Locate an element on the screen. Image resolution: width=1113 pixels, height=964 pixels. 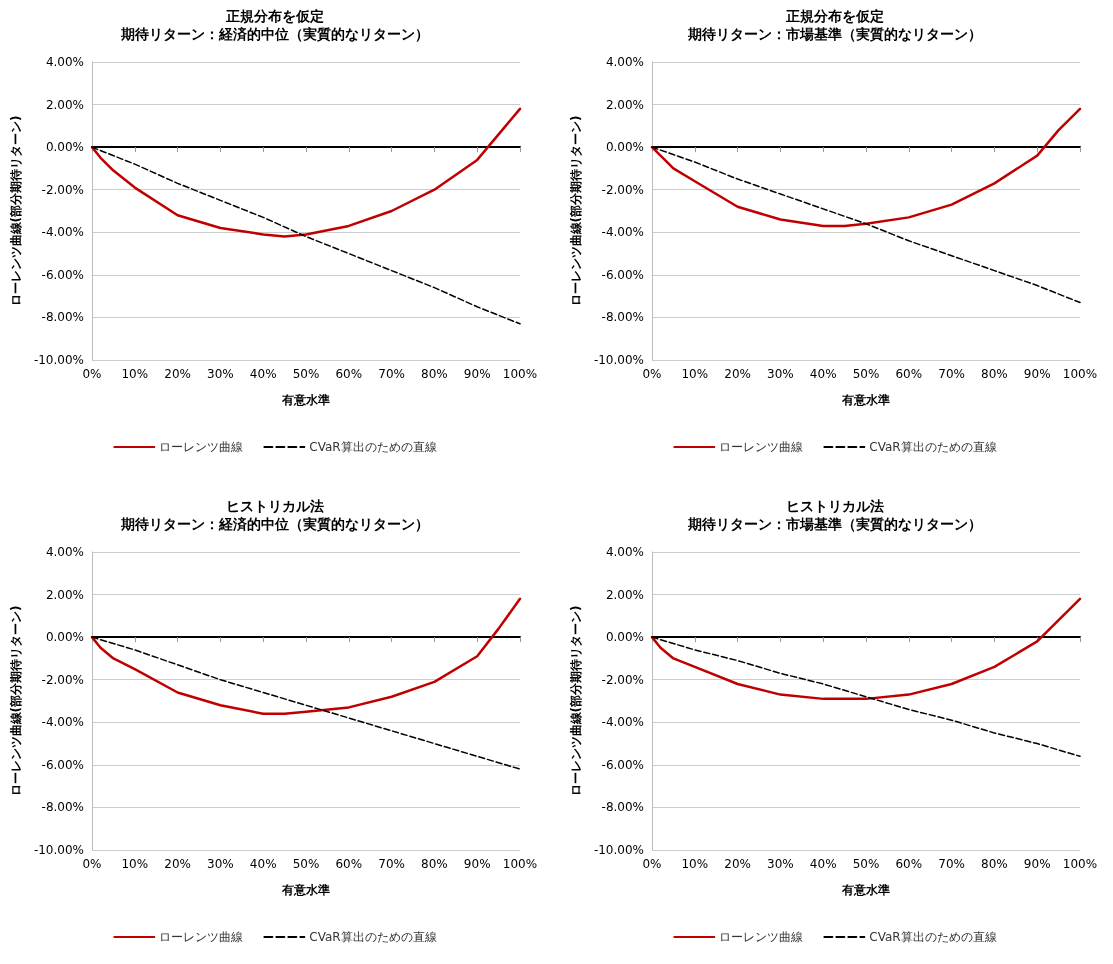
chart-subtitle: 期待リターン：市場基準（実質的なリターン） is located at coordinates (834, 524).